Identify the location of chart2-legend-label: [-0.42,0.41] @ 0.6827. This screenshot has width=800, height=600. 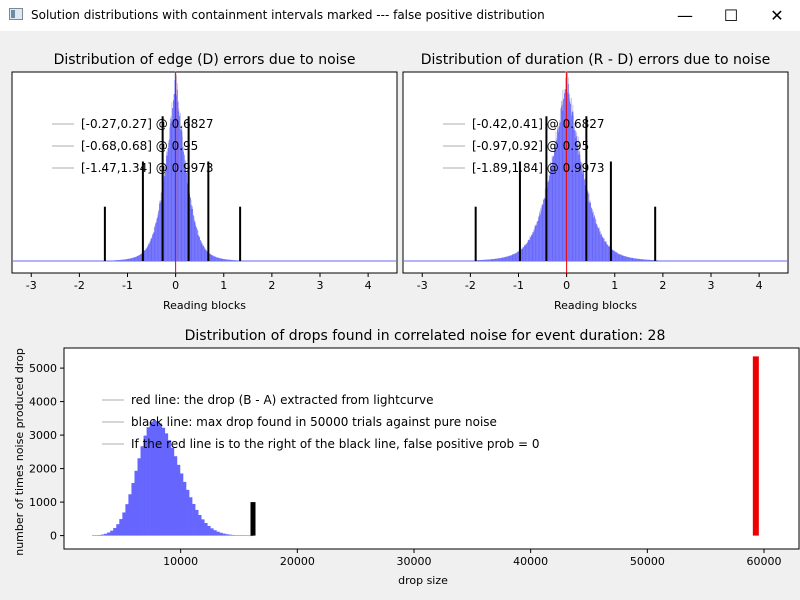
(538, 124).